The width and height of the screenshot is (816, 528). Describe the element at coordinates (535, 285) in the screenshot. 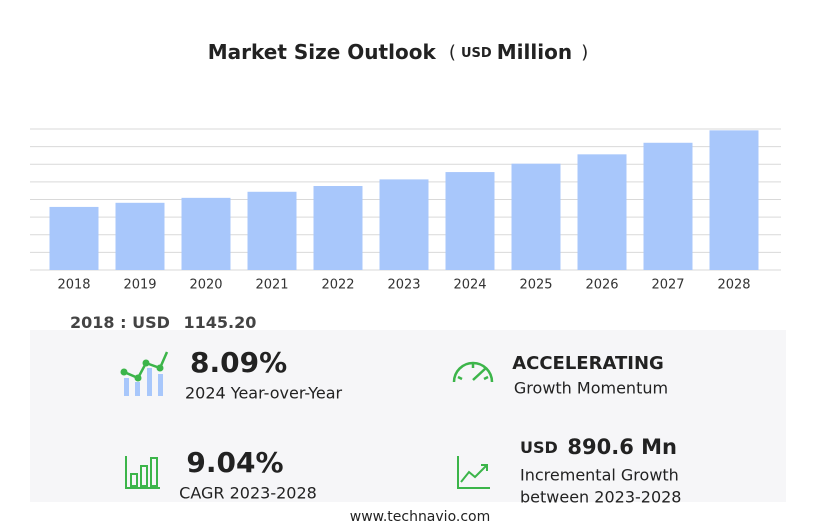

I see `x-tick-label: 2025` at that location.